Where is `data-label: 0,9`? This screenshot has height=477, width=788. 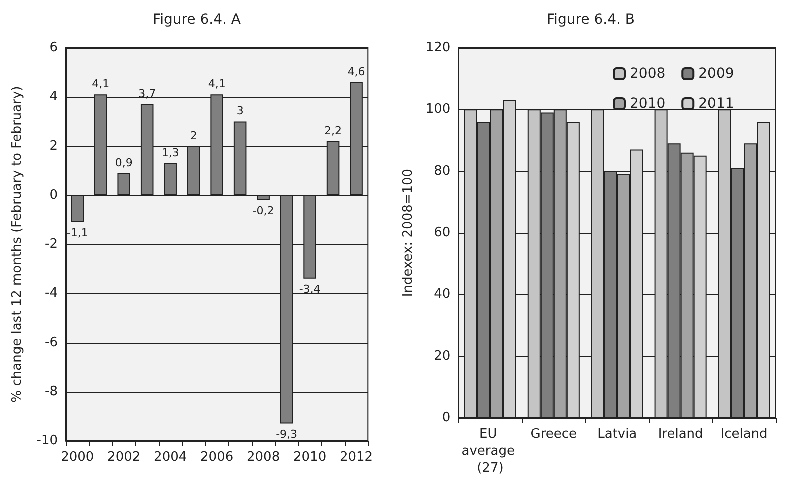 data-label: 0,9 is located at coordinates (124, 163).